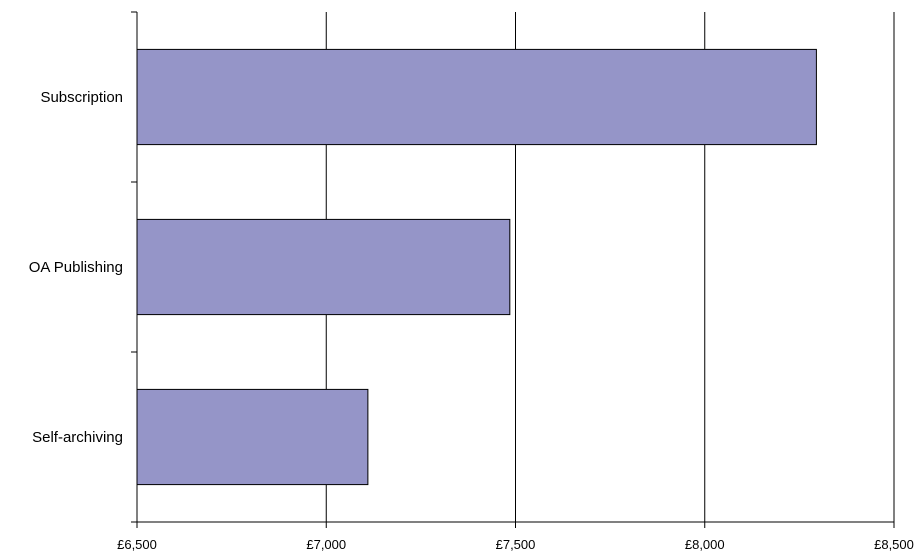 The height and width of the screenshot is (556, 917). What do you see at coordinates (323, 267) in the screenshot?
I see `bar-oa-publishing` at bounding box center [323, 267].